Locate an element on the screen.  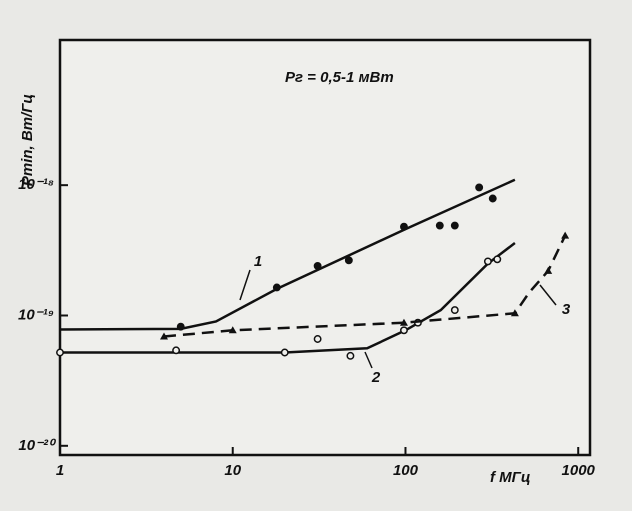
curve-label: 2 is located at coordinates (376, 377).